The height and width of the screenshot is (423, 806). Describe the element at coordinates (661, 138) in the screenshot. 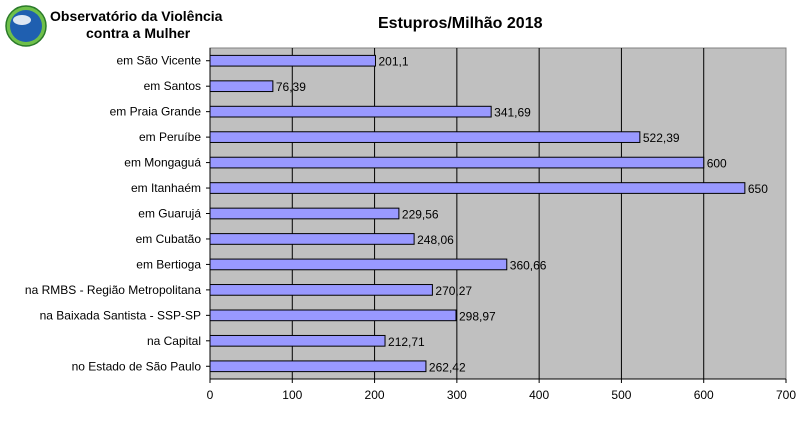

I see `data-label: 522,39` at that location.